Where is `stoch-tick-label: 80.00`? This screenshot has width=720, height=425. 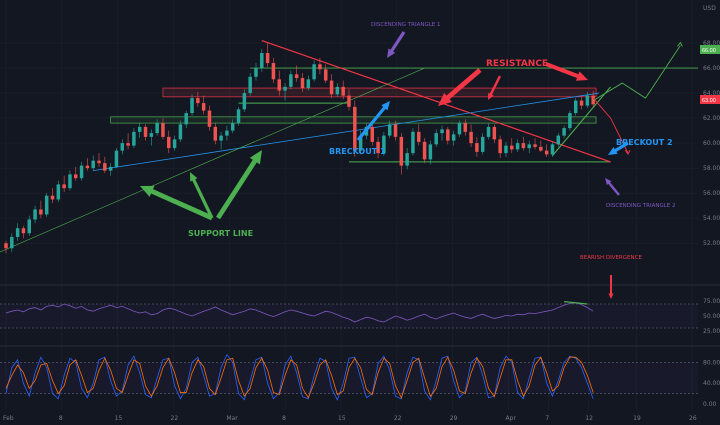
stoch-tick-label: 80.00 is located at coordinates (711, 362).